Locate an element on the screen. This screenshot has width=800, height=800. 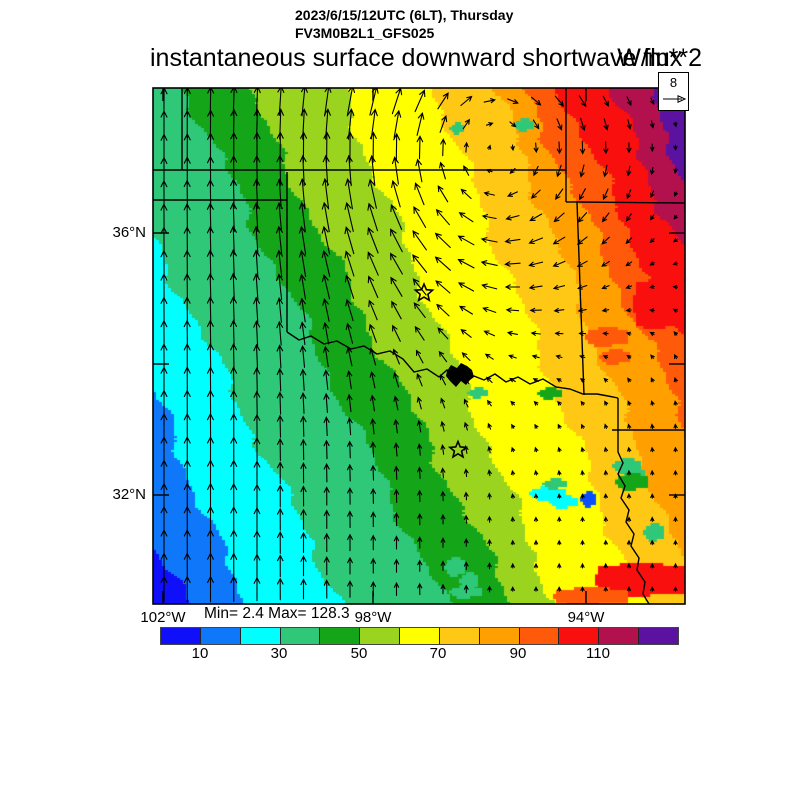
colorbar-tick-label: 30 is located at coordinates (279, 653).